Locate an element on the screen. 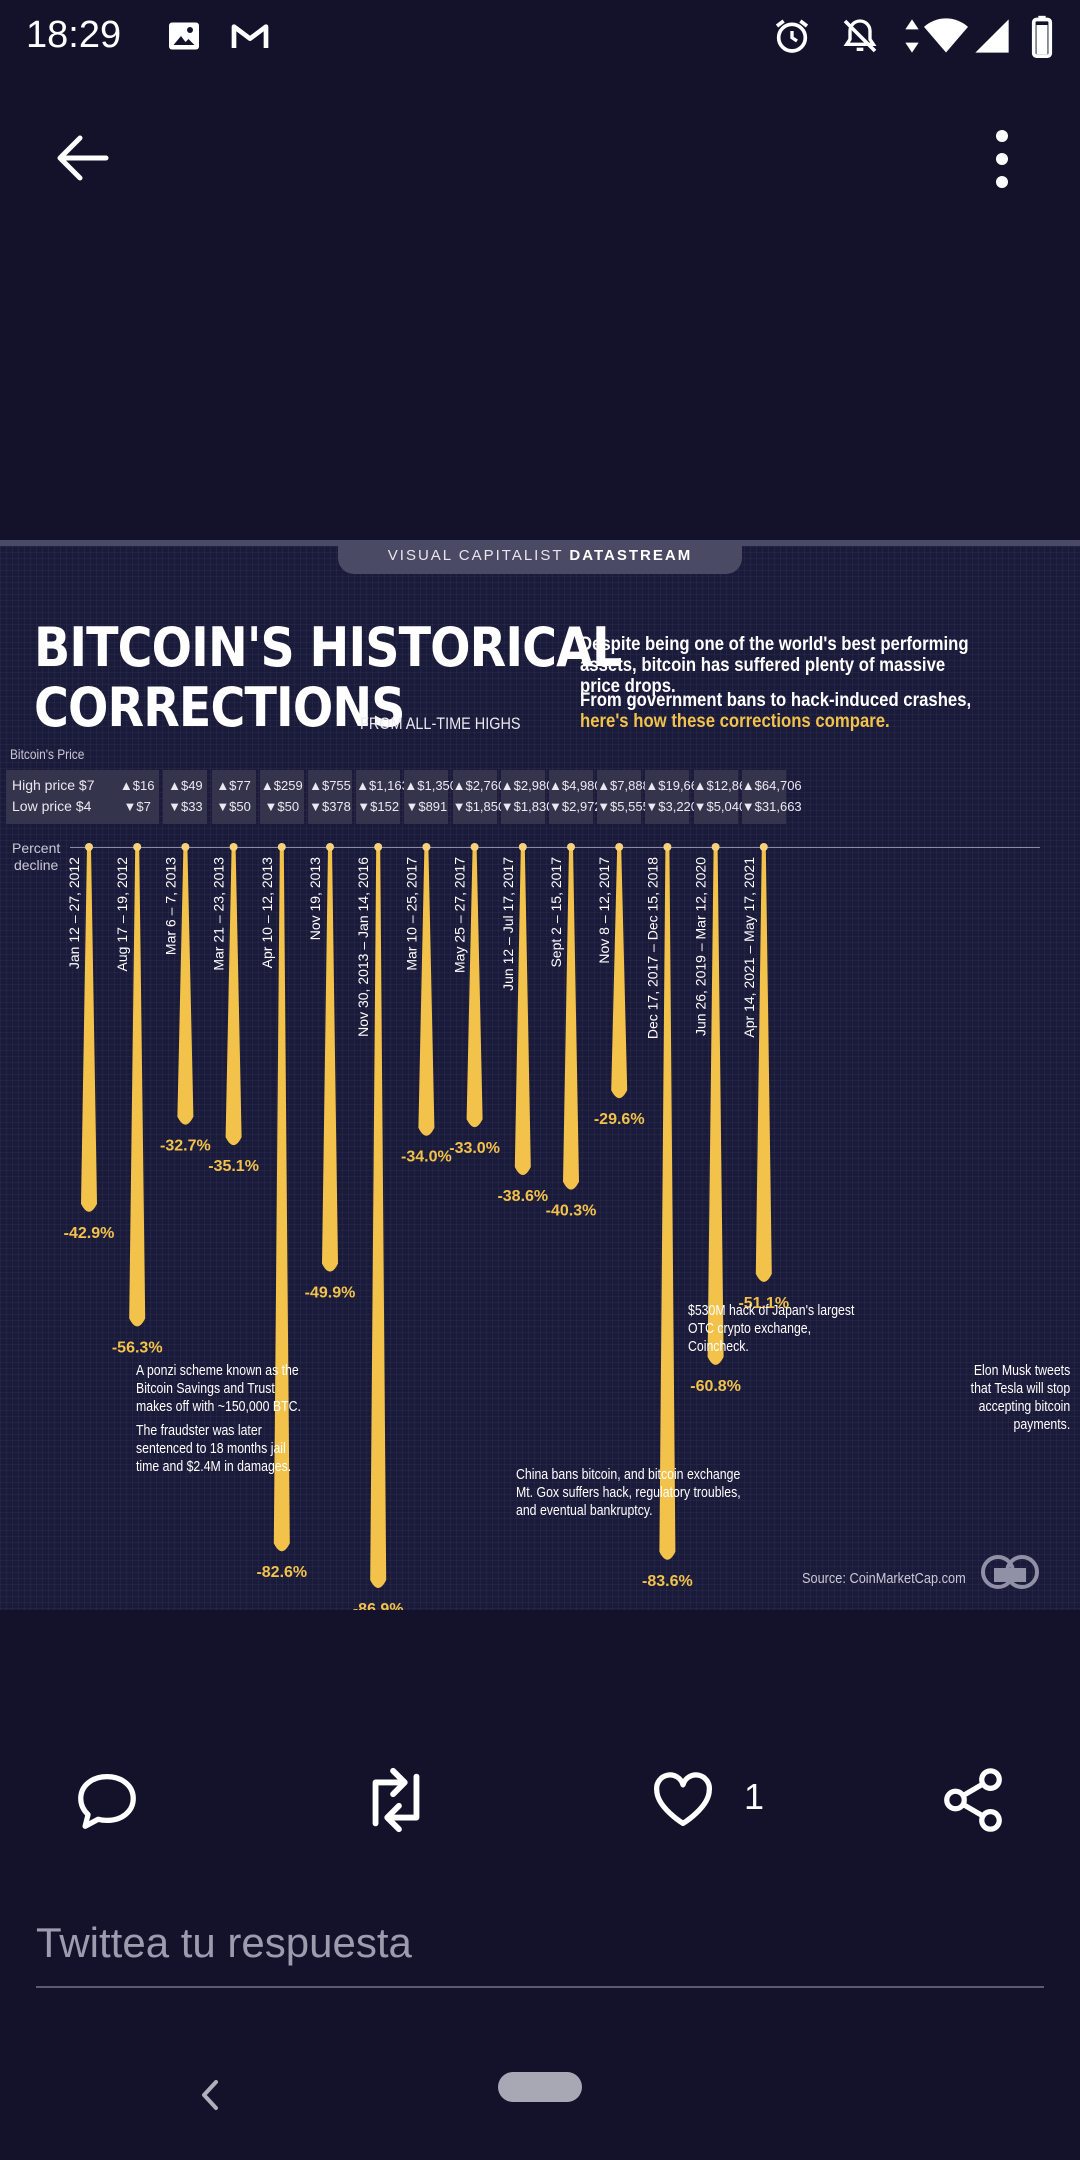  heart-icon is located at coordinates (683, 1800).